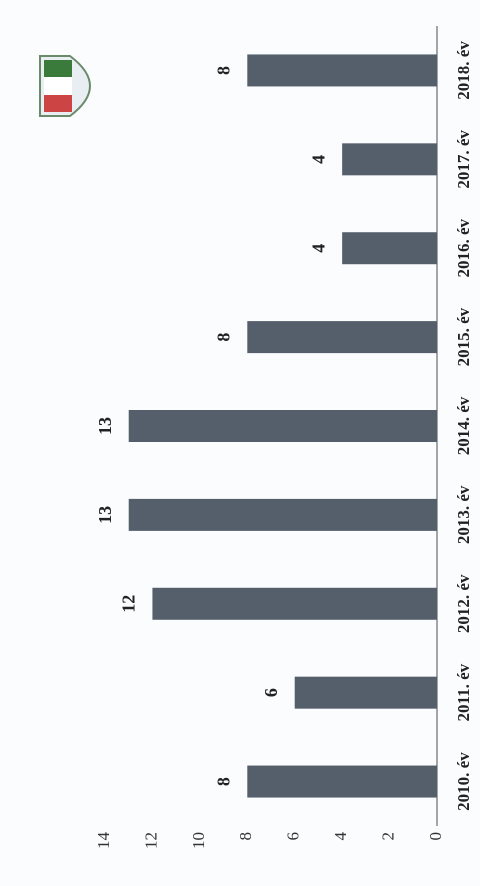 This screenshot has width=480, height=886. Describe the element at coordinates (65, 86) in the screenshot. I see `logo` at that location.